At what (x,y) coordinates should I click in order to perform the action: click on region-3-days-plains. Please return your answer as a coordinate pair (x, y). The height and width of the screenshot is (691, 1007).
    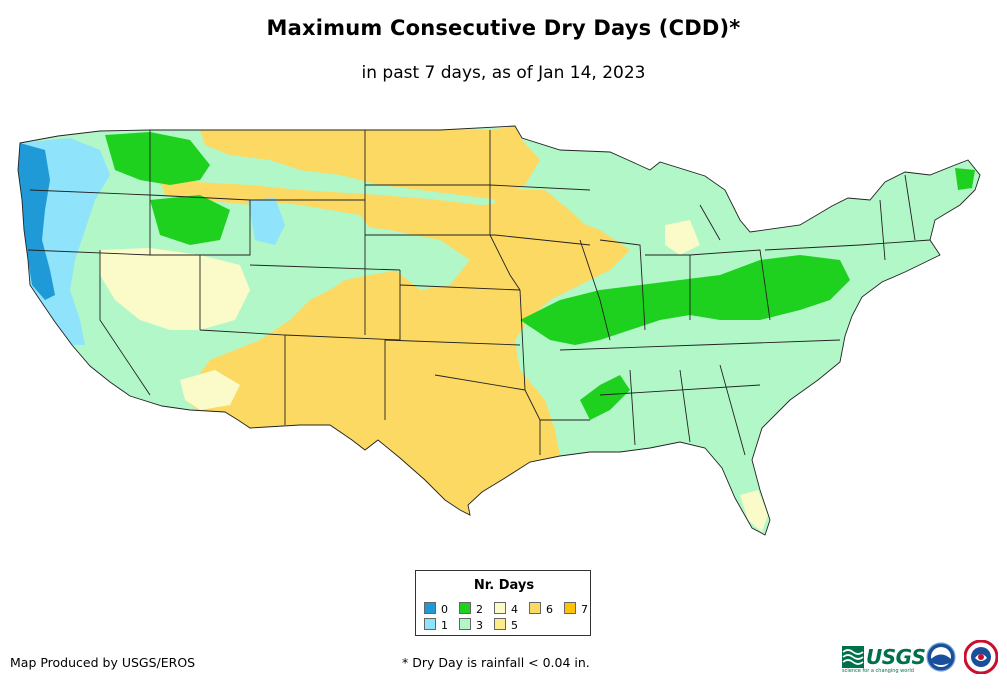
    Looking at the image, I should click on (430, 260).